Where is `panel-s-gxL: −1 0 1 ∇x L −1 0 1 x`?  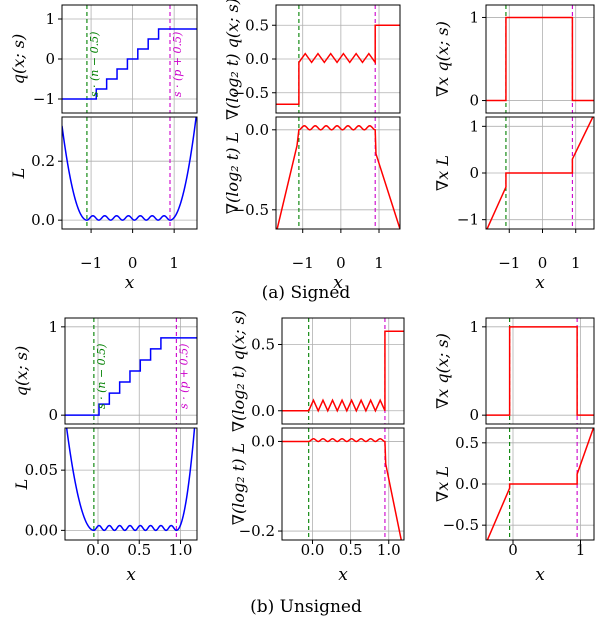
panel-s-gxL: −1 0 1 ∇x L −1 0 1 x is located at coordinates (514, 204).